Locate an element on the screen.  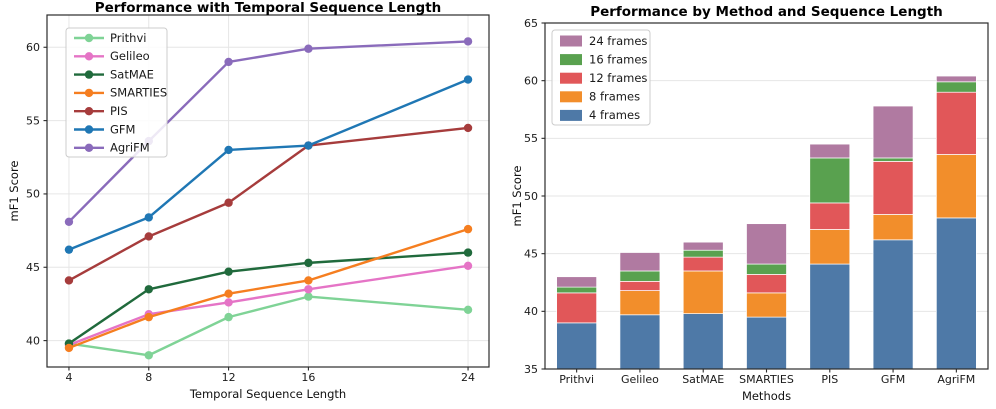
y-tick-label: 40 is located at coordinates (33, 340).